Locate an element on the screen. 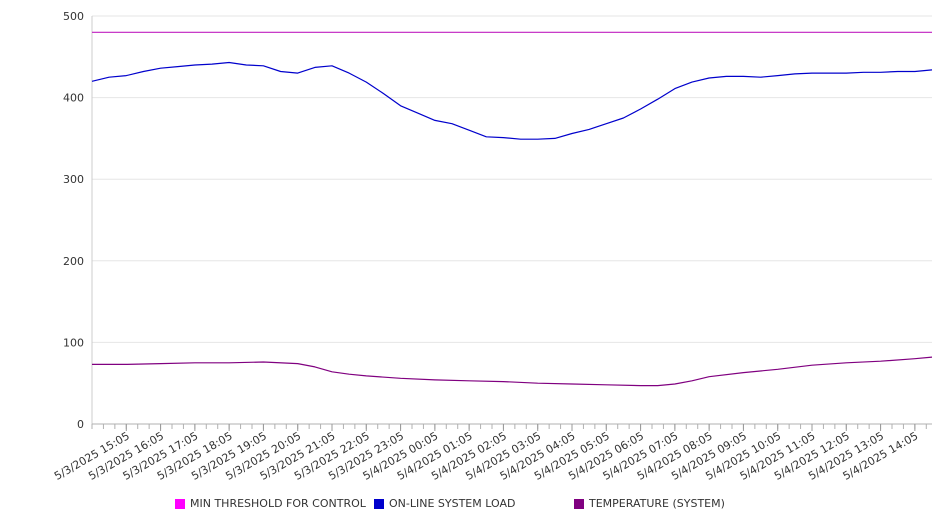  legend-item: TEMPERATURE (SYSTEM) is located at coordinates (649, 503).